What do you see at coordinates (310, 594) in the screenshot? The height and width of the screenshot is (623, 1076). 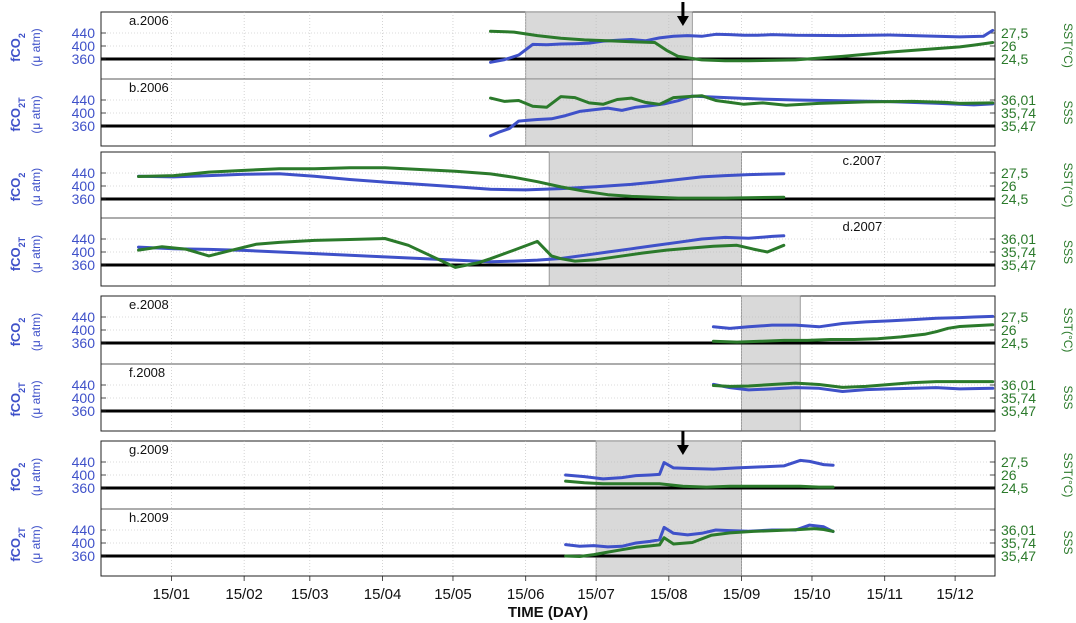 I see `x-tick-label: 15/03` at bounding box center [310, 594].